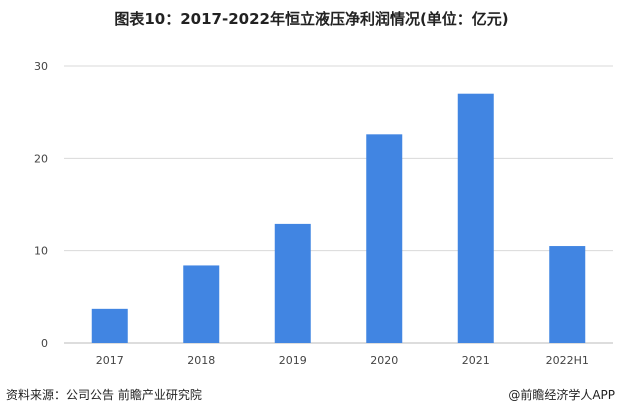  Describe the element at coordinates (561, 395) in the screenshot. I see `brand-label: @前瞻经济学人APP` at that location.